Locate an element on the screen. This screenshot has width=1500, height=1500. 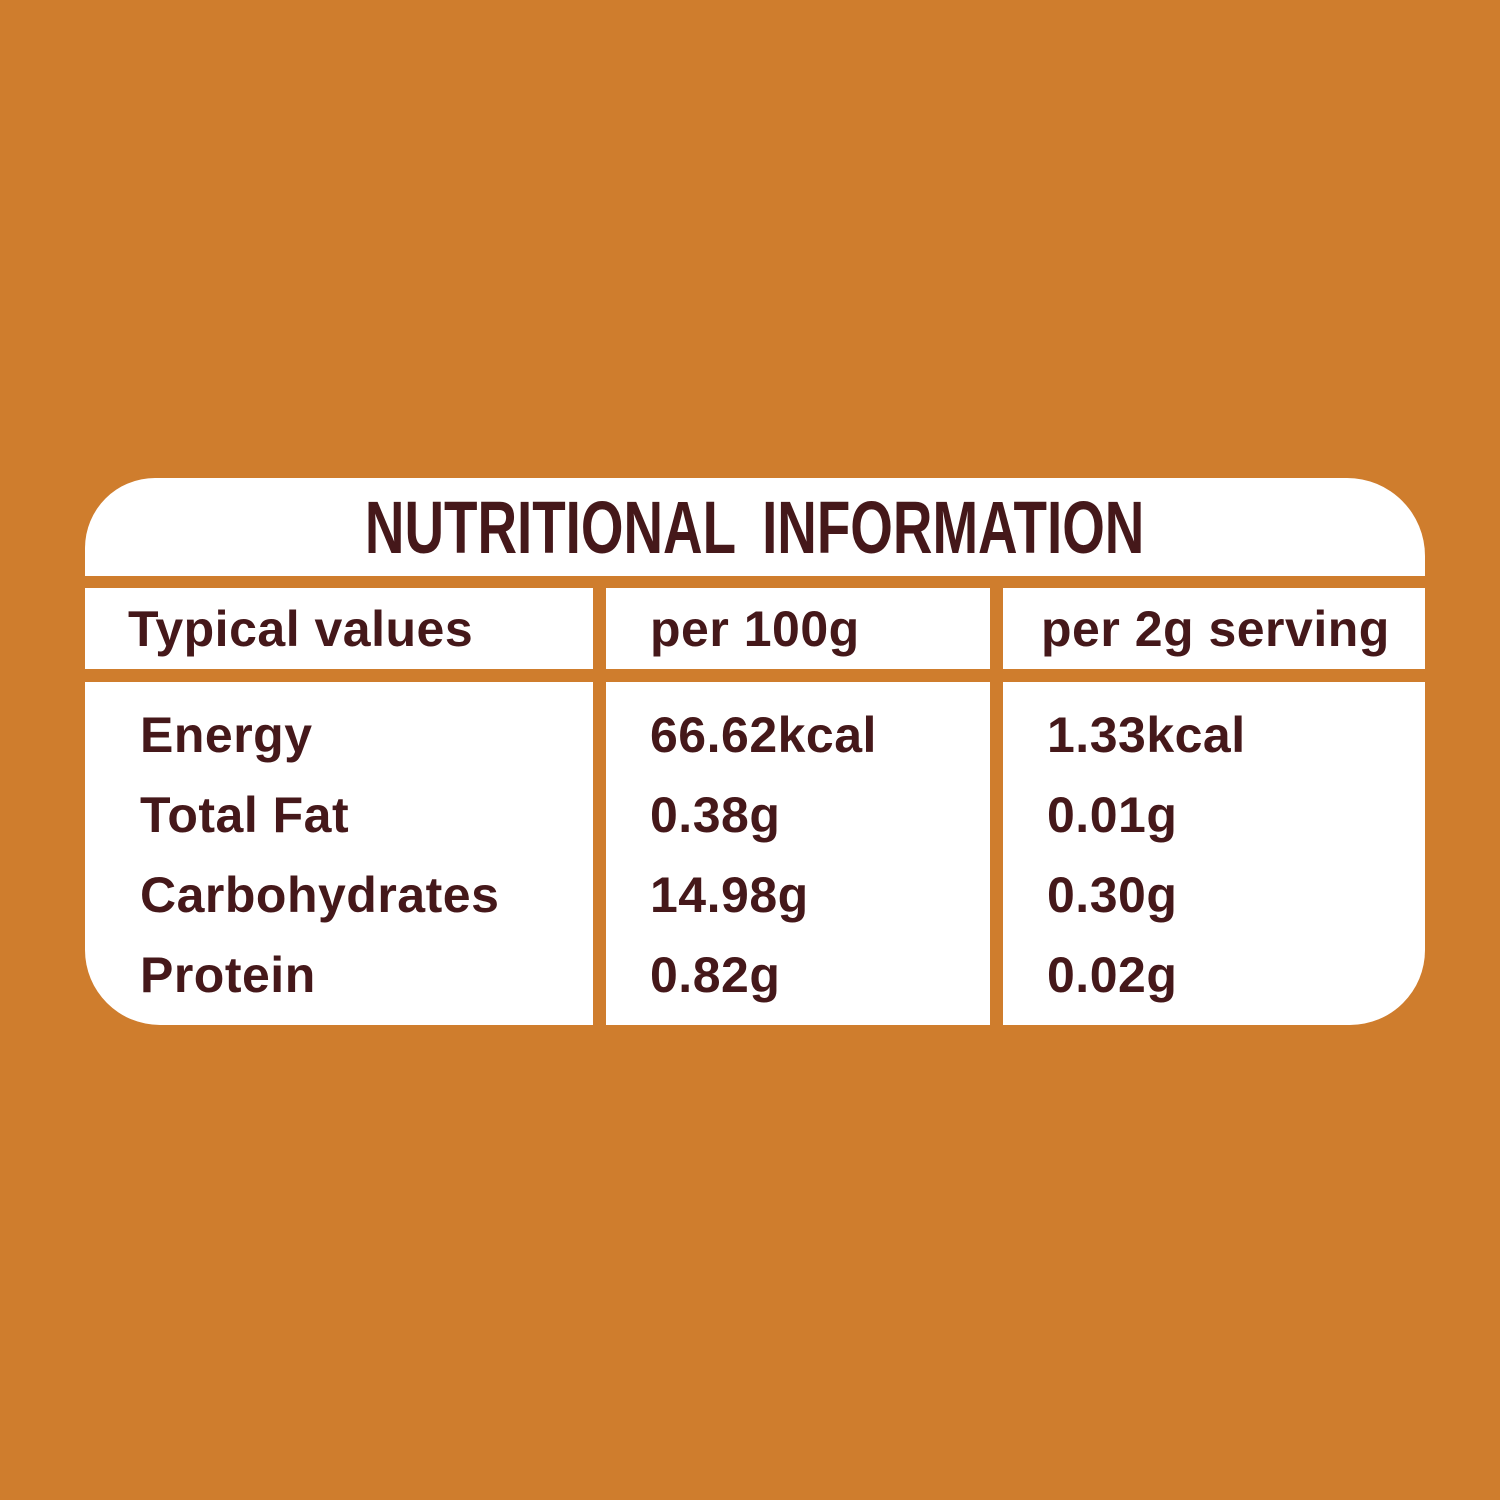
row-label-total-fat: Total Fat is located at coordinates (245, 815).